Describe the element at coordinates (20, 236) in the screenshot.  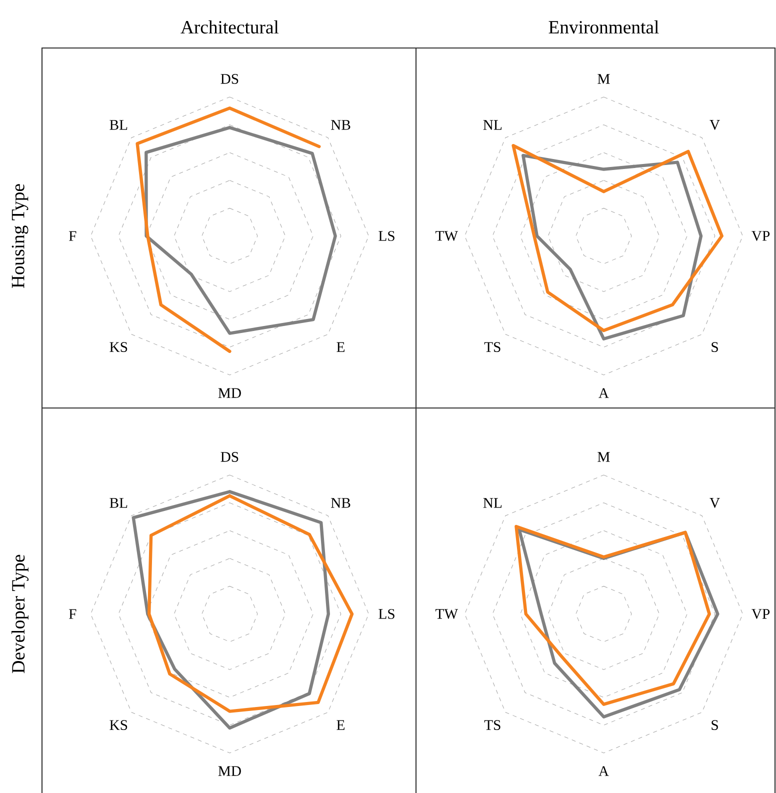
I see `text: Housing Type` at that location.